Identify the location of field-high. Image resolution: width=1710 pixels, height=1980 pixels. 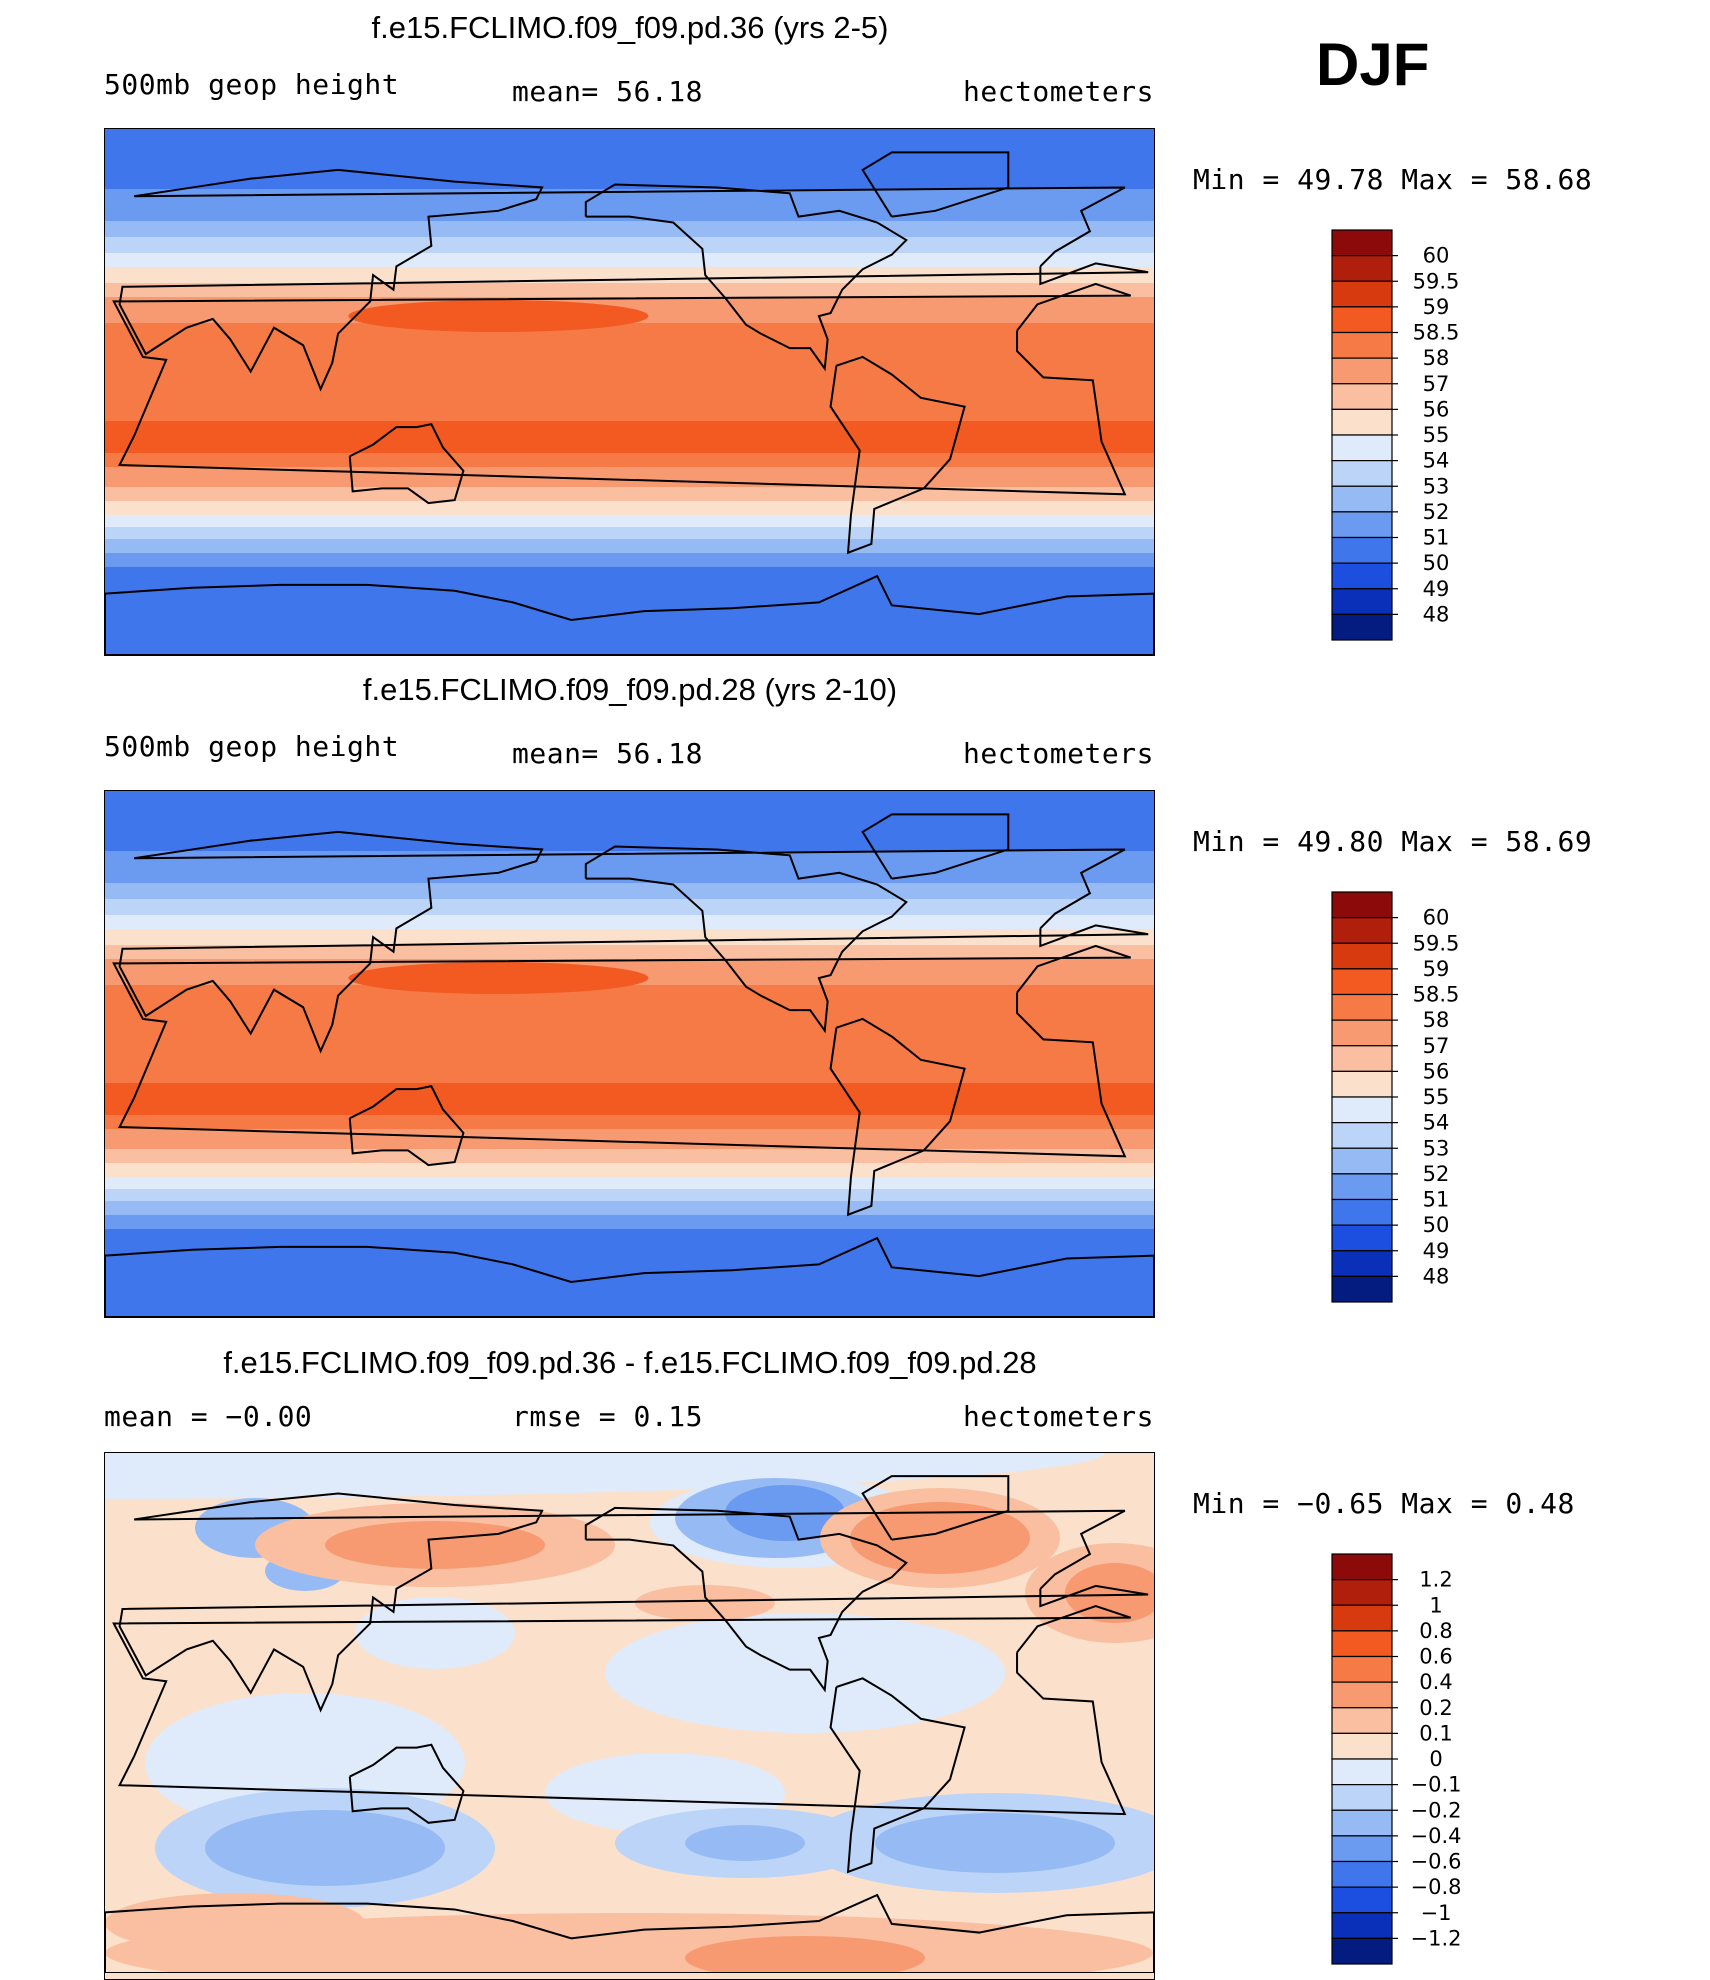
(236, 1100).